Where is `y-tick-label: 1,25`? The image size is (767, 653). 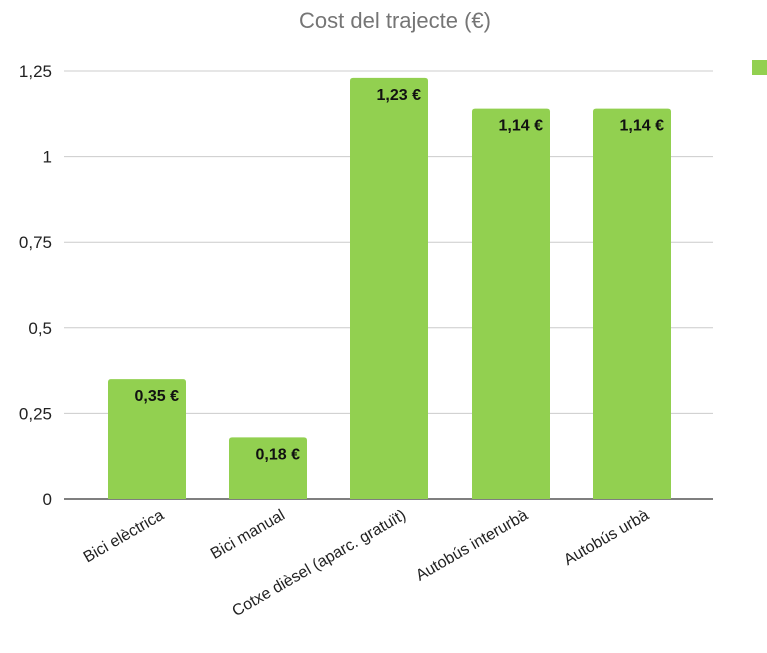 y-tick-label: 1,25 is located at coordinates (35, 71).